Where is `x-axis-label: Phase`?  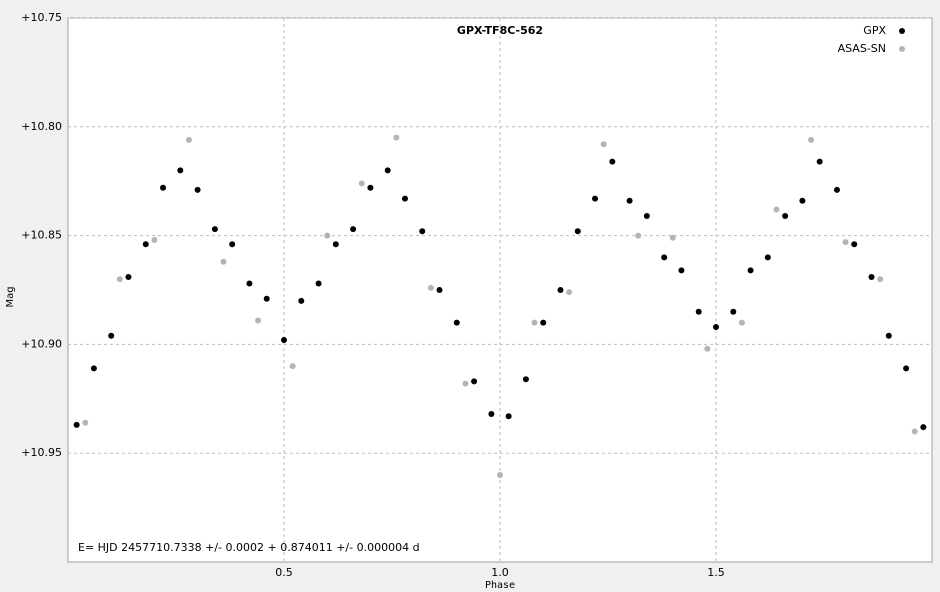 x-axis-label: Phase is located at coordinates (500, 585).